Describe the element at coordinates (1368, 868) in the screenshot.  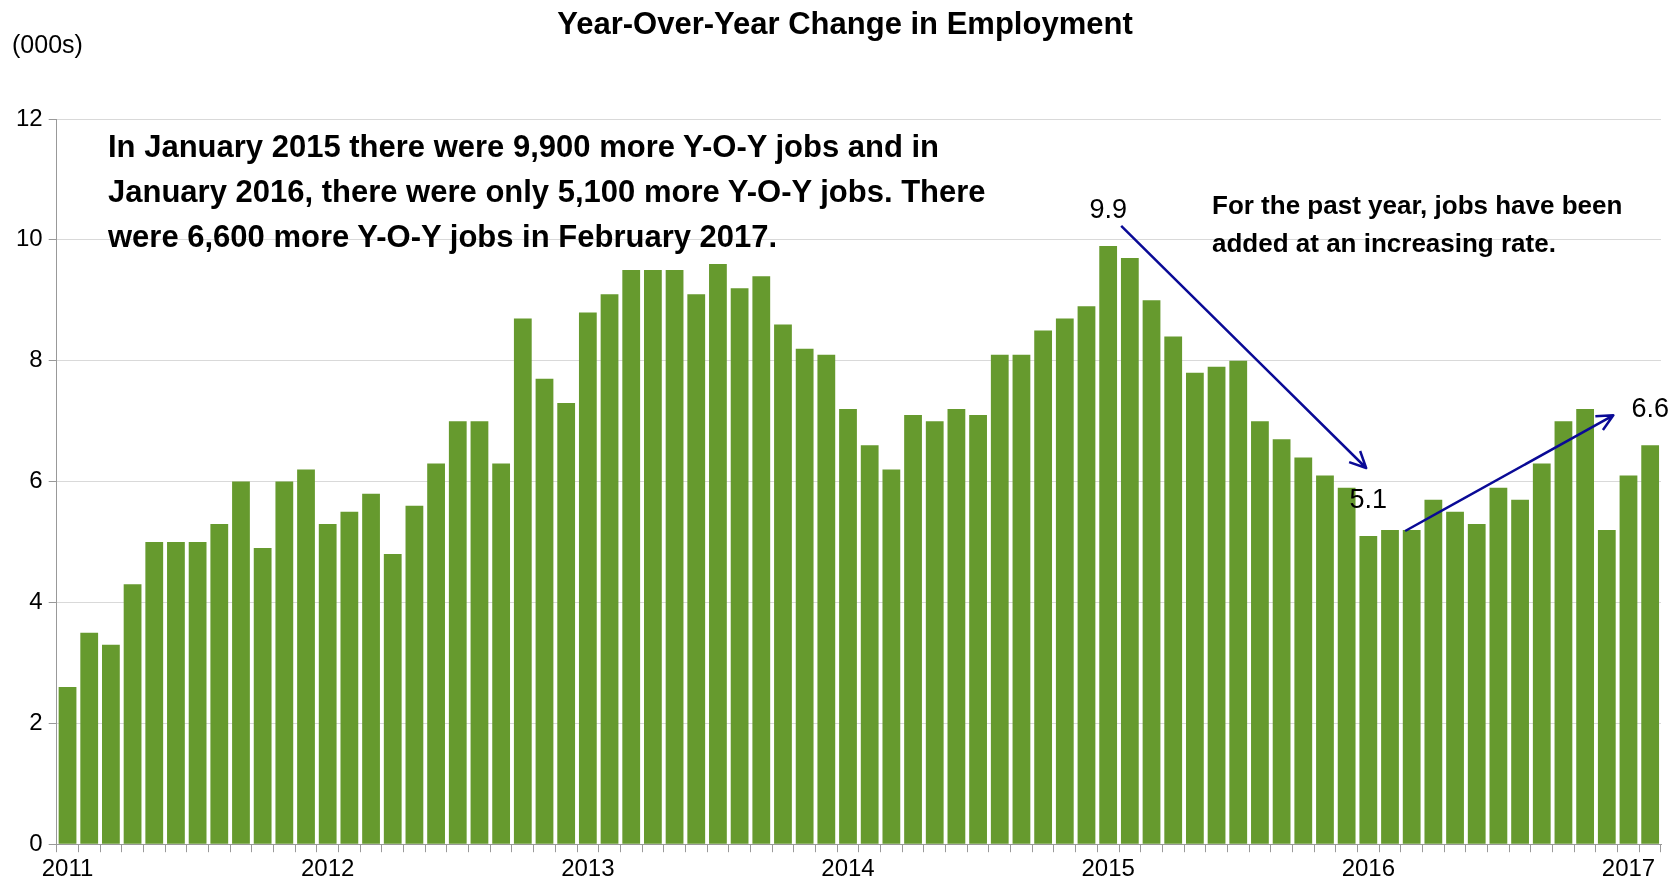
I see `x-tick-label: 2016` at that location.